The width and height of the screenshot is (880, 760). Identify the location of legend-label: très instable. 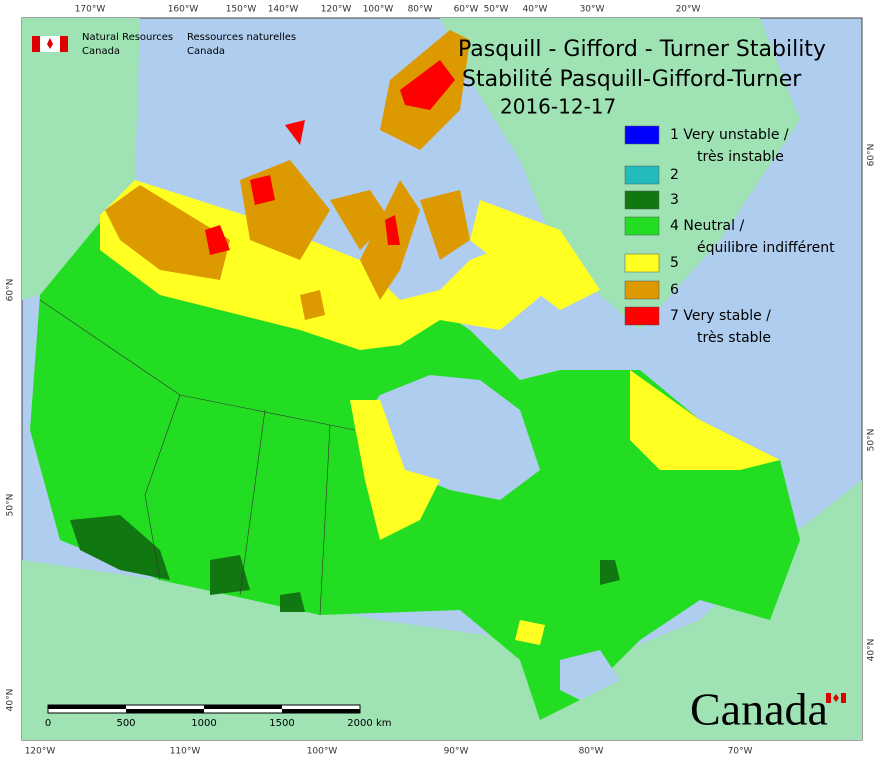
(740, 157).